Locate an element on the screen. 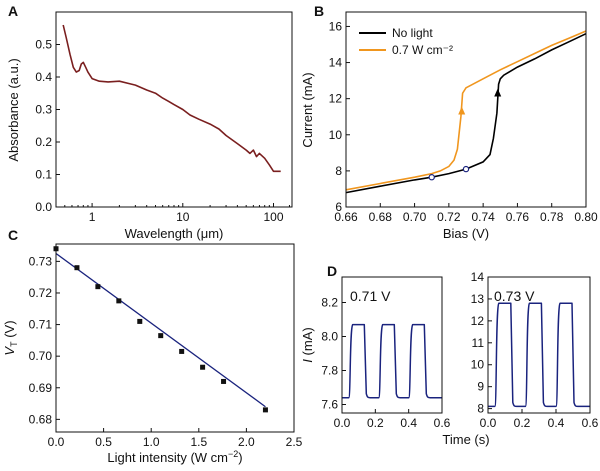  panel-d-label: D is located at coordinates (332, 271).